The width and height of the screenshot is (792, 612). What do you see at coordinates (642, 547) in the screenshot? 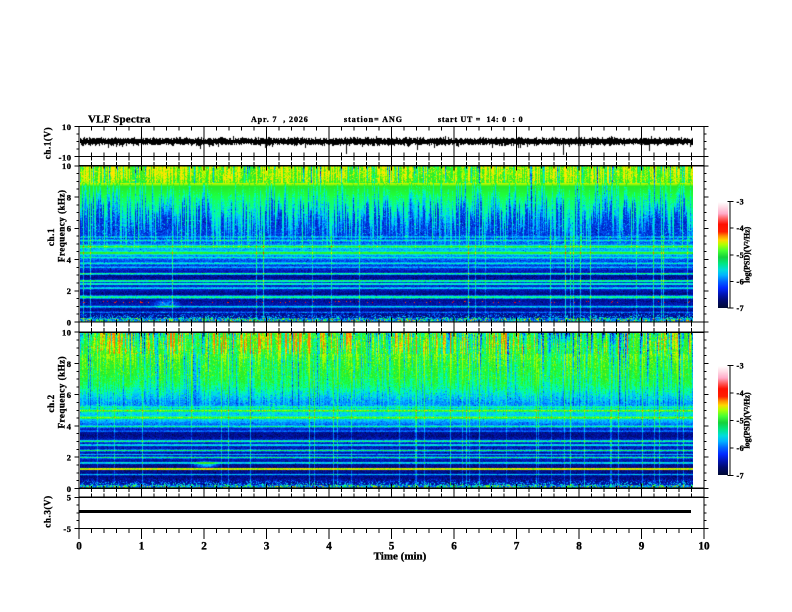
I see `svg-text: 9` at bounding box center [642, 547].